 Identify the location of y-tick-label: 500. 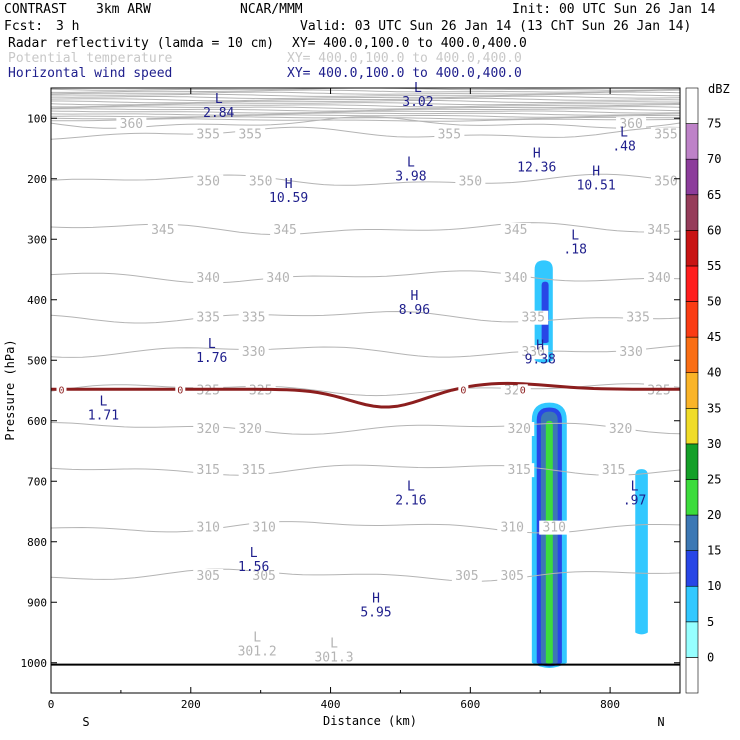
(37, 360).